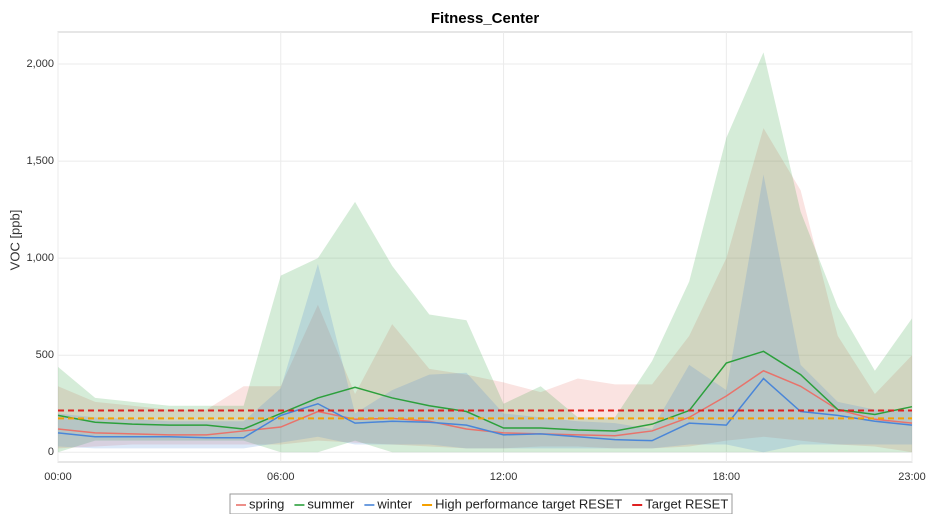  What do you see at coordinates (727, 477) in the screenshot?
I see `x-tick-label: 18:00` at bounding box center [727, 477].